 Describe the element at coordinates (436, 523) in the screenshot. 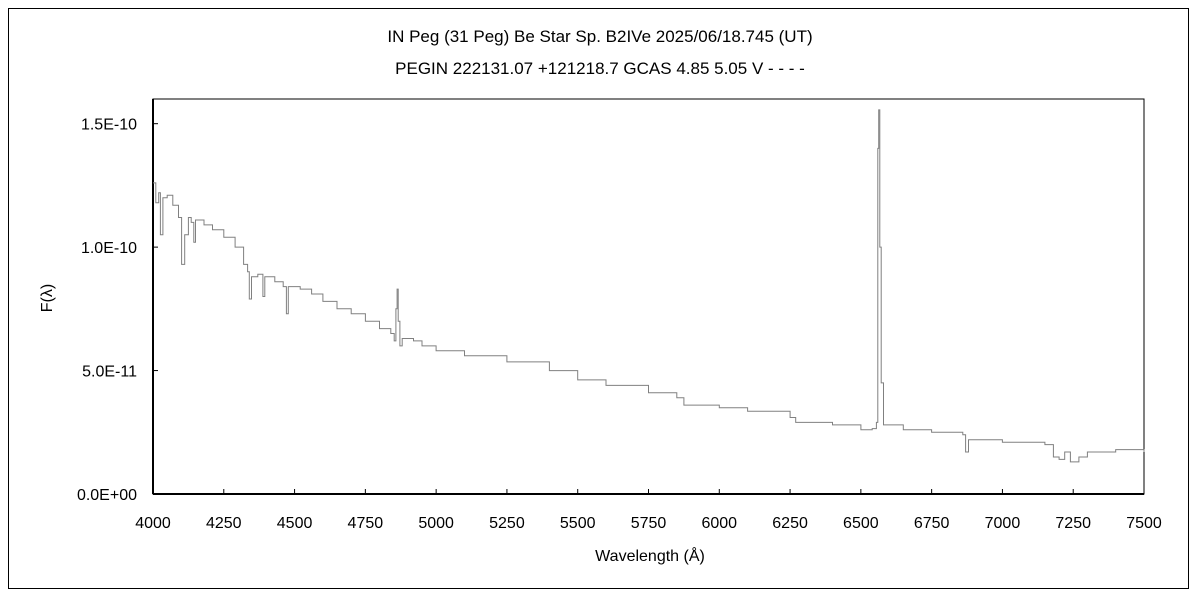

I see `x-tick-label: 5000` at that location.